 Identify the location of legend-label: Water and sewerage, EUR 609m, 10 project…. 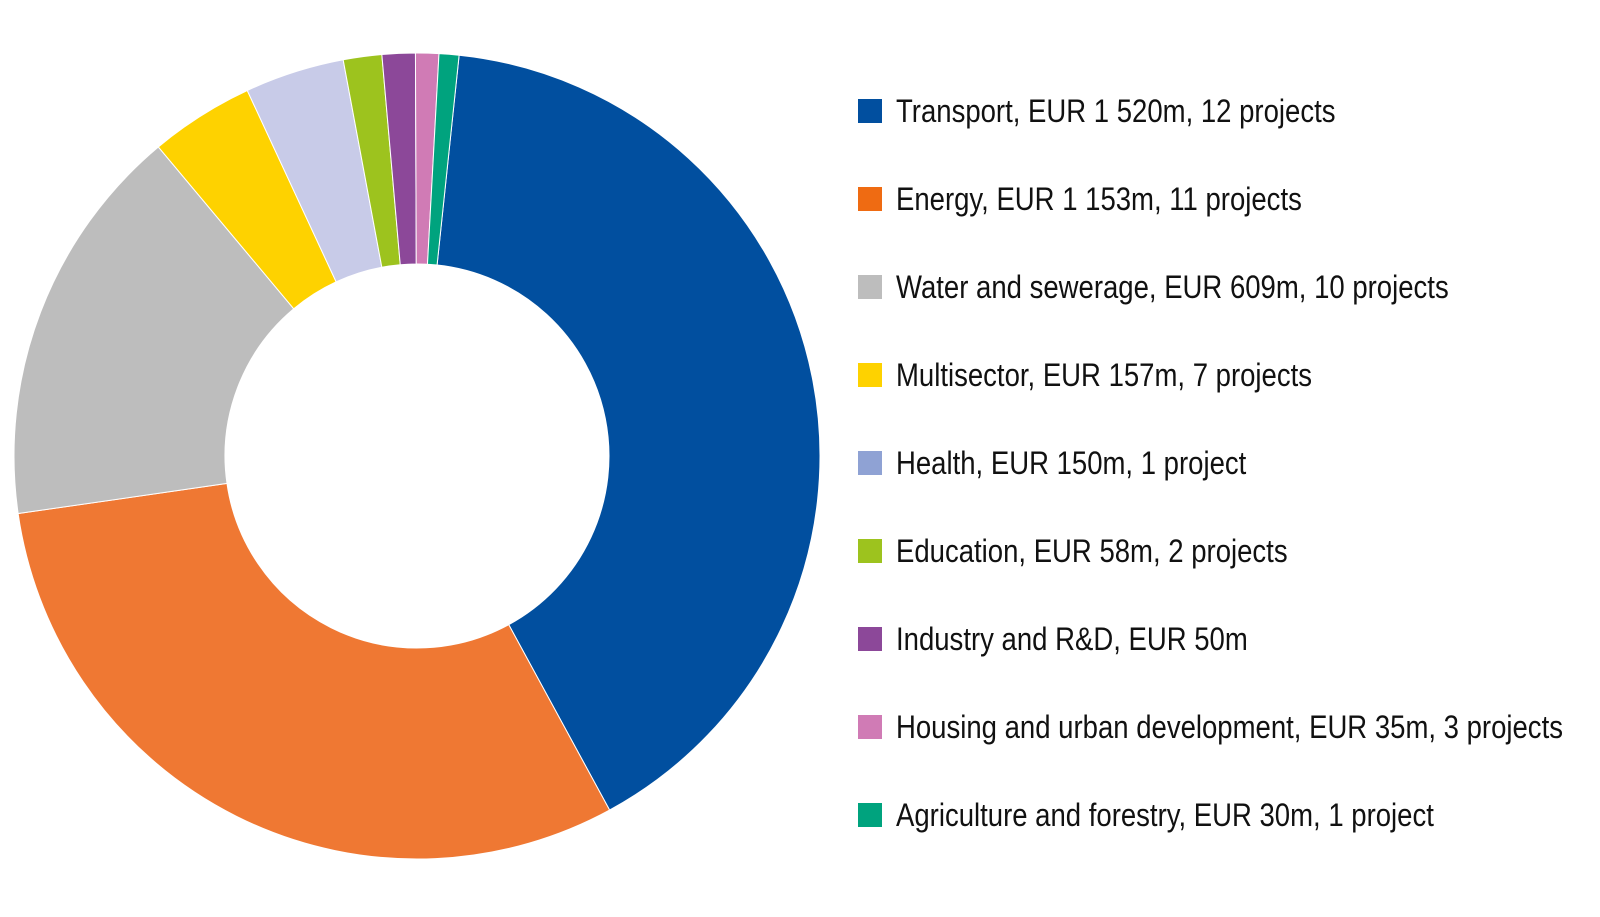
(1172, 287).